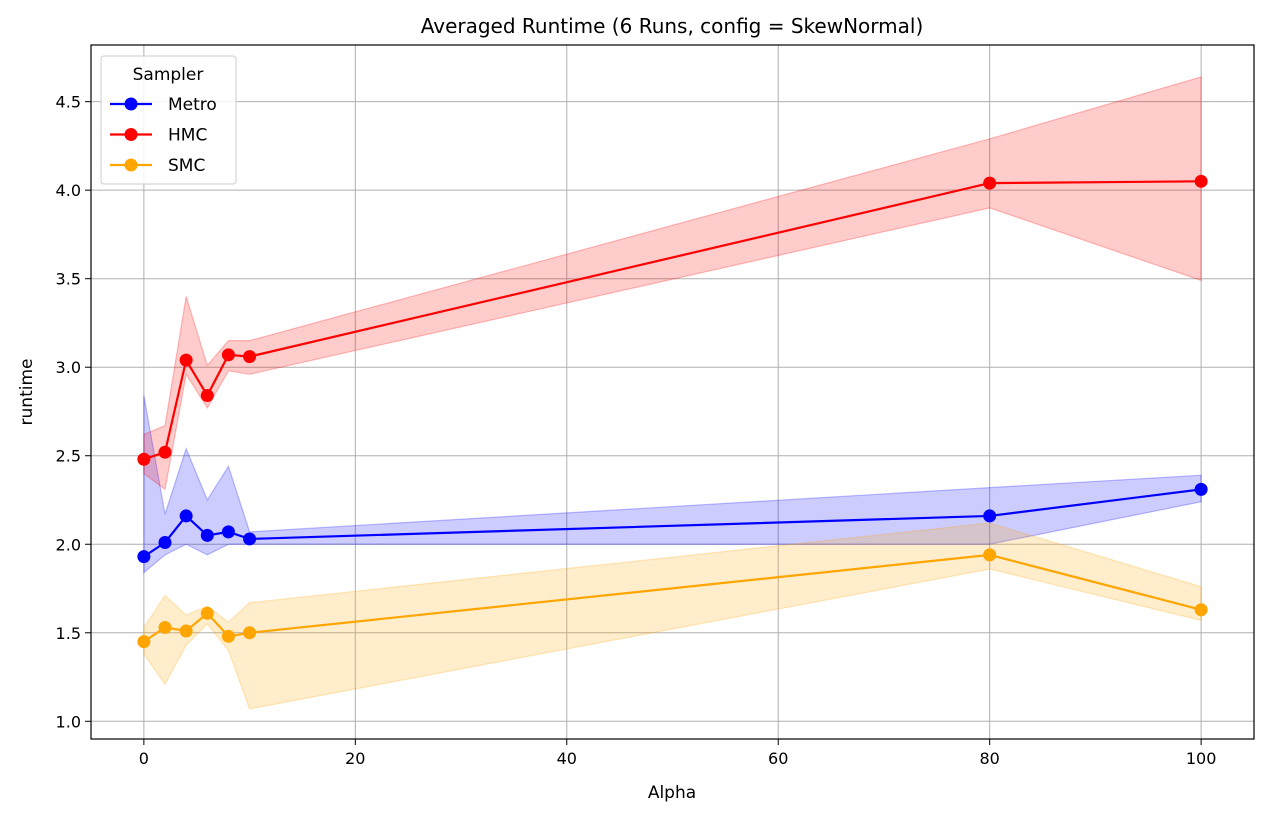 Image resolution: width=1268 pixels, height=817 pixels. I want to click on x-axis-label: Alpha, so click(672, 793).